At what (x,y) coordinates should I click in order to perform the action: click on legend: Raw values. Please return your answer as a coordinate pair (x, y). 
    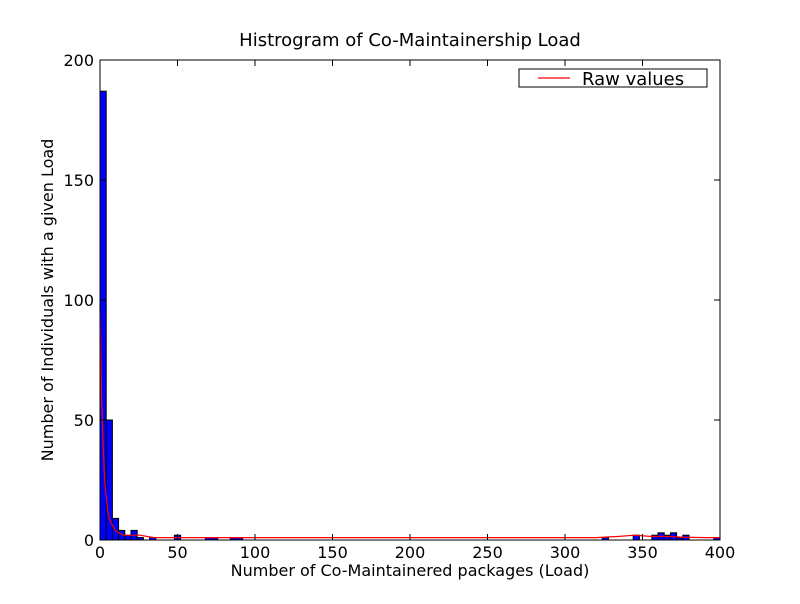
    Looking at the image, I should click on (613, 79).